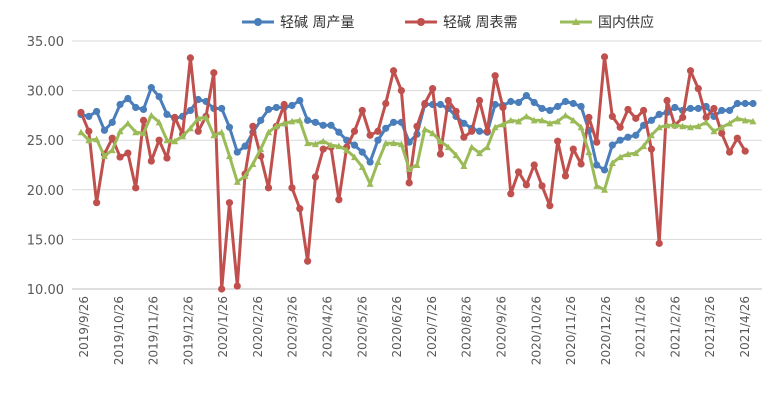  I want to click on x-tick-label: 2020/4/26, so click(328, 327).